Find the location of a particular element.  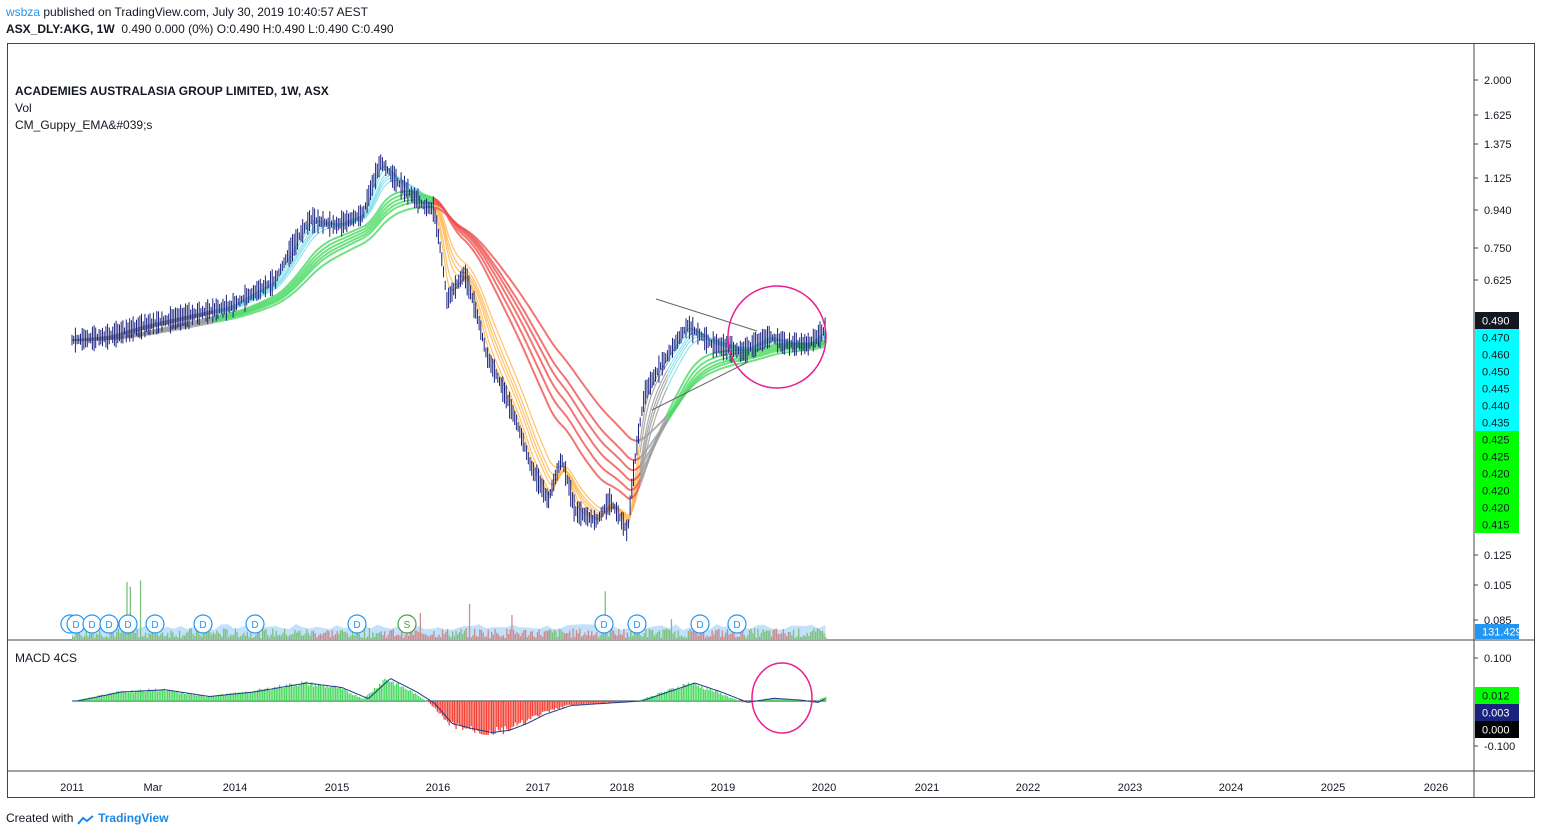

ema-tag-green: 0.420 is located at coordinates (1497, 507).